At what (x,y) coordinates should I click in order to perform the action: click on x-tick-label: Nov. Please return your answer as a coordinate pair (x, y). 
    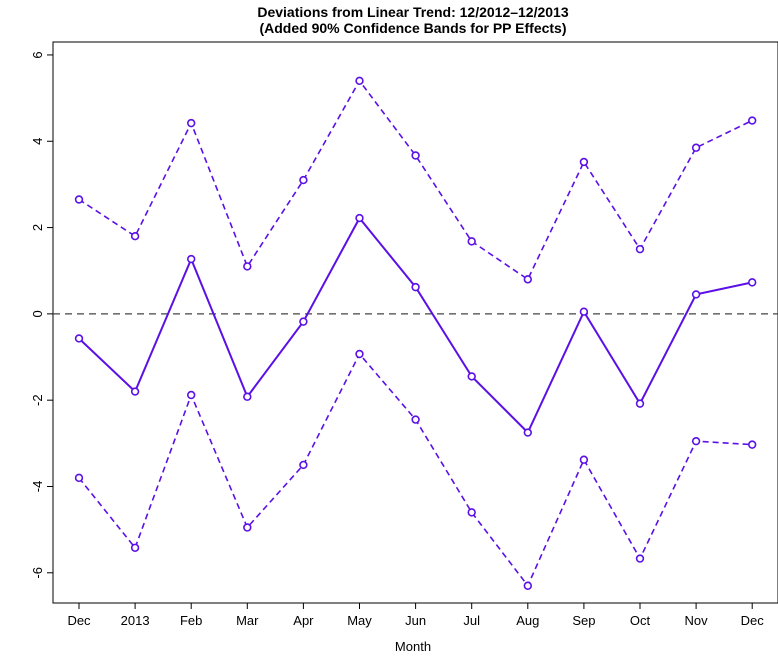
    Looking at the image, I should click on (697, 620).